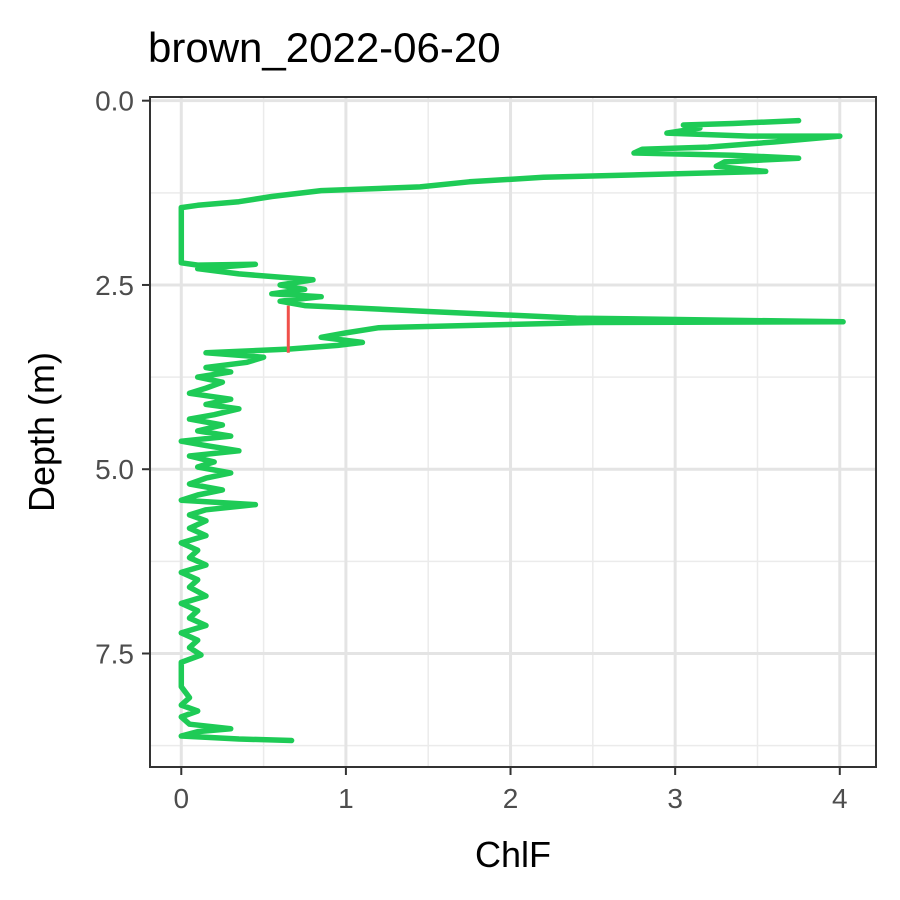 The height and width of the screenshot is (900, 900). What do you see at coordinates (324, 47) in the screenshot?
I see `chart-title: brown_2022-06-20` at bounding box center [324, 47].